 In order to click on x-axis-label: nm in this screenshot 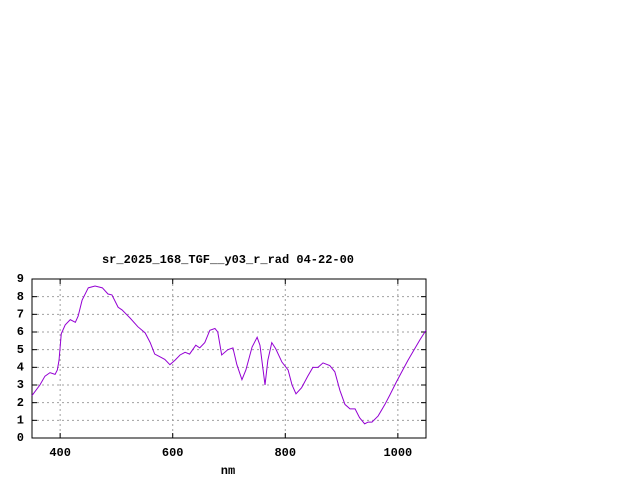, I will do `click(228, 471)`.